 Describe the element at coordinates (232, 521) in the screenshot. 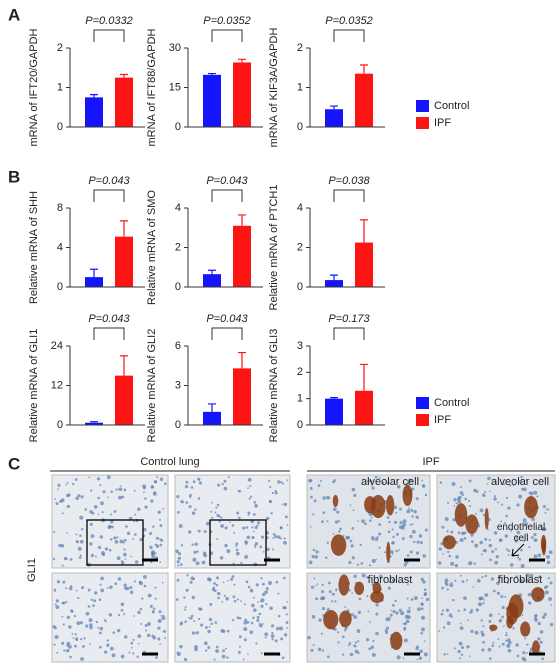

I see `micrograph` at that location.